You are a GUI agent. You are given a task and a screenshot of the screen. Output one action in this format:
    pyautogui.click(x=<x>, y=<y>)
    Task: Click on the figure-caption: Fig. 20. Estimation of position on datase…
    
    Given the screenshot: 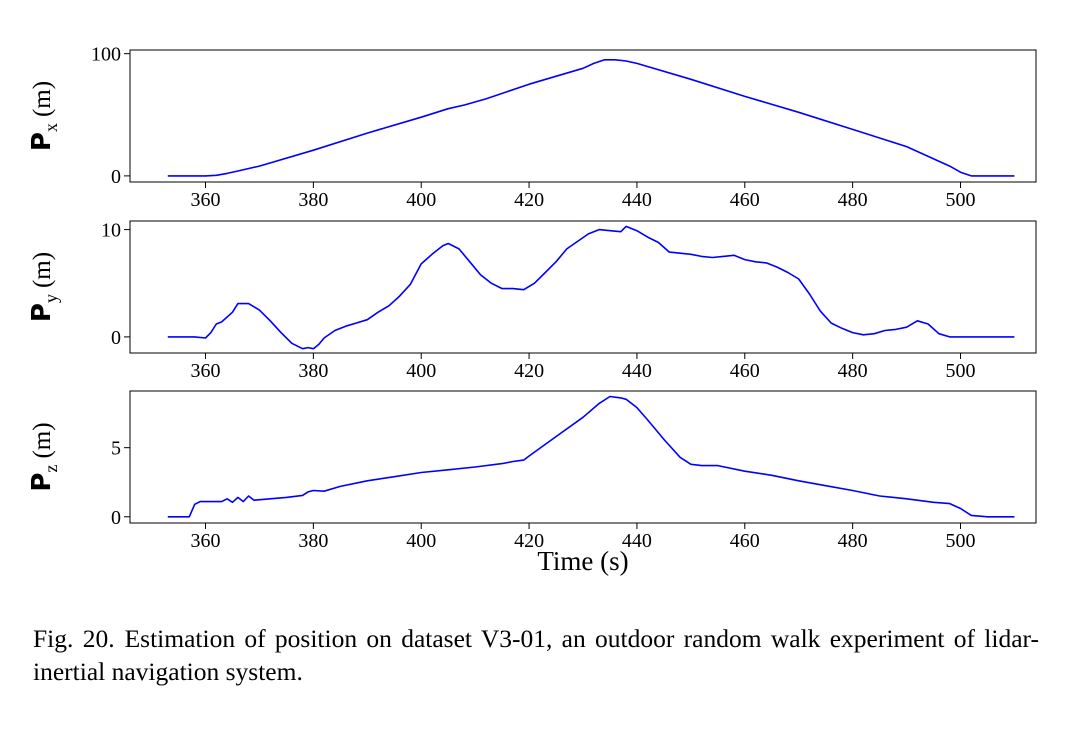 What is the action you would take?
    pyautogui.click(x=536, y=655)
    